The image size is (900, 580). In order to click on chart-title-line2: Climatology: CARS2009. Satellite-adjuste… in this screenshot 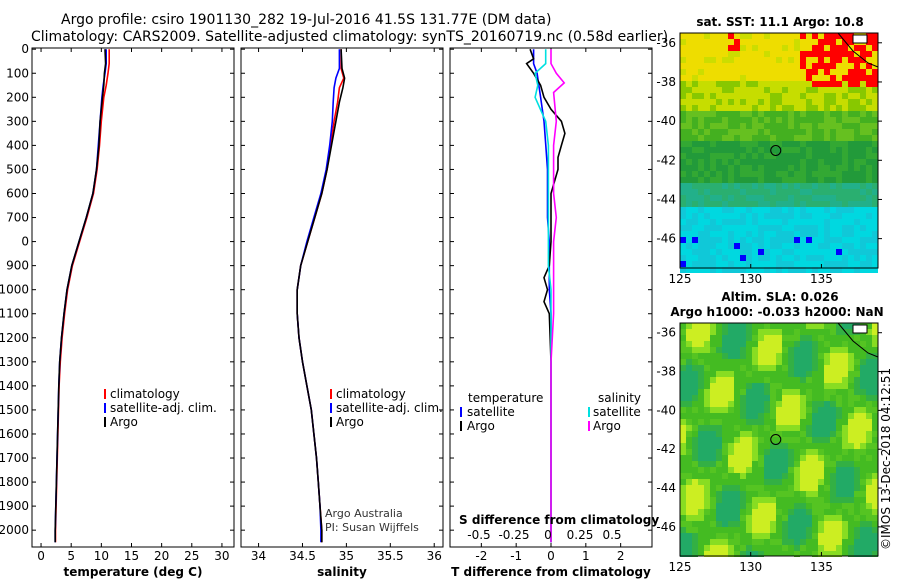, I will do `click(350, 37)`.